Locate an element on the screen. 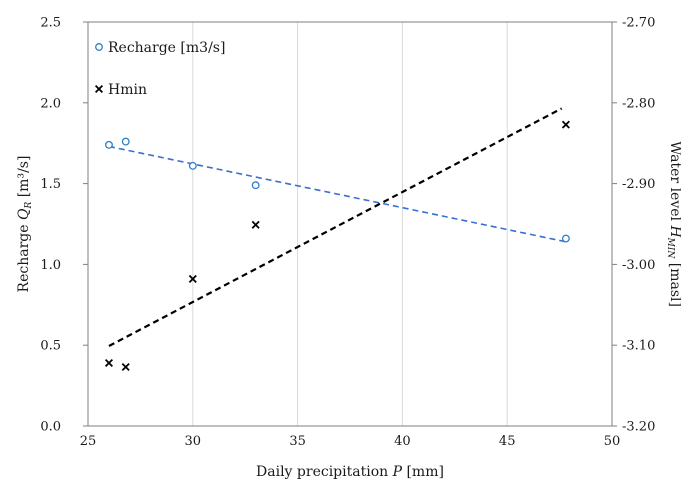 This screenshot has height=484, width=681. x-tick-label: 40 is located at coordinates (402, 441).